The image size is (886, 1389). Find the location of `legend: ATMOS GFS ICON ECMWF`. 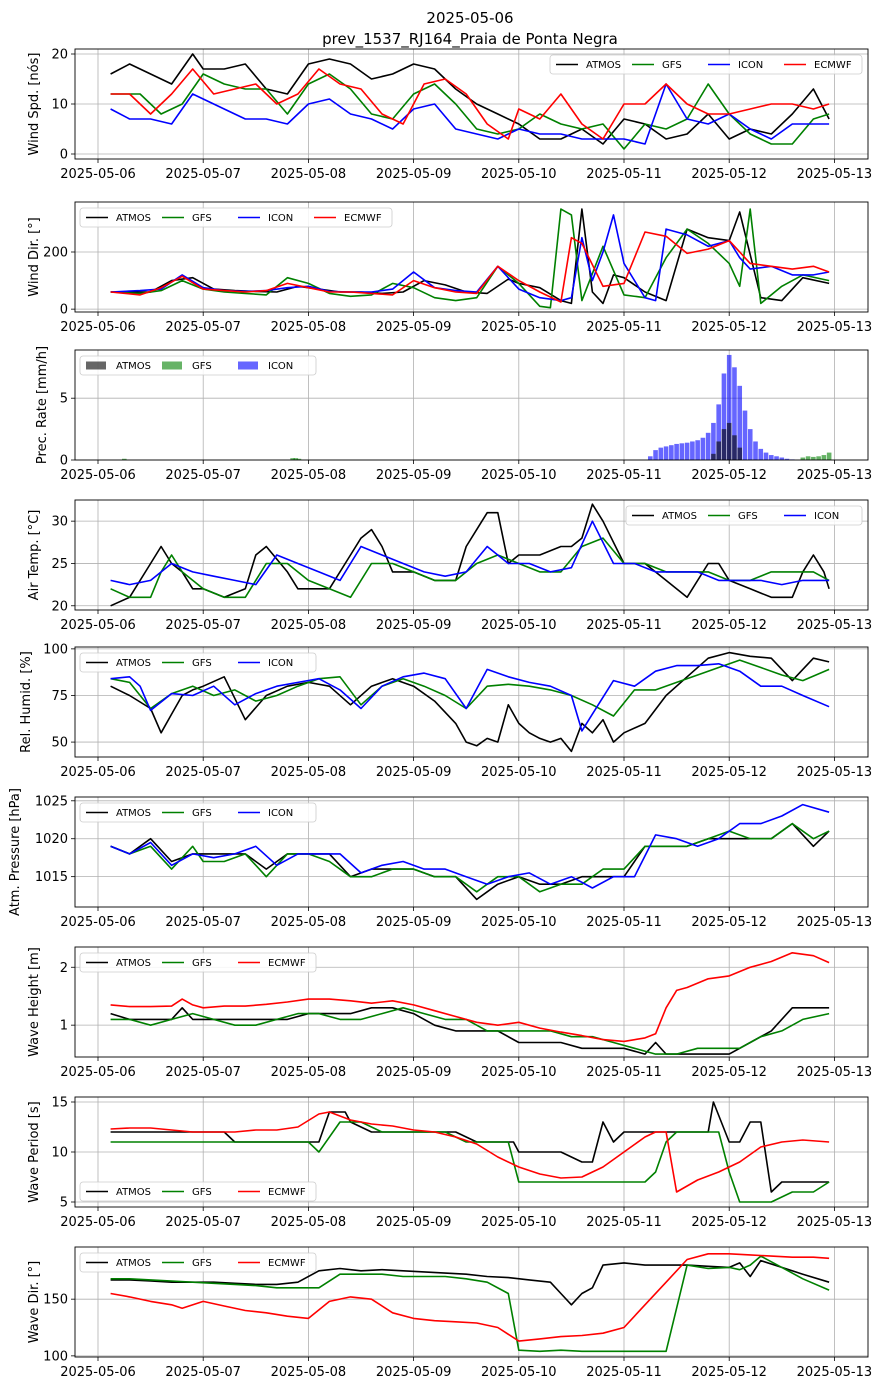

legend: ATMOS GFS ICON ECMWF is located at coordinates (236, 217).